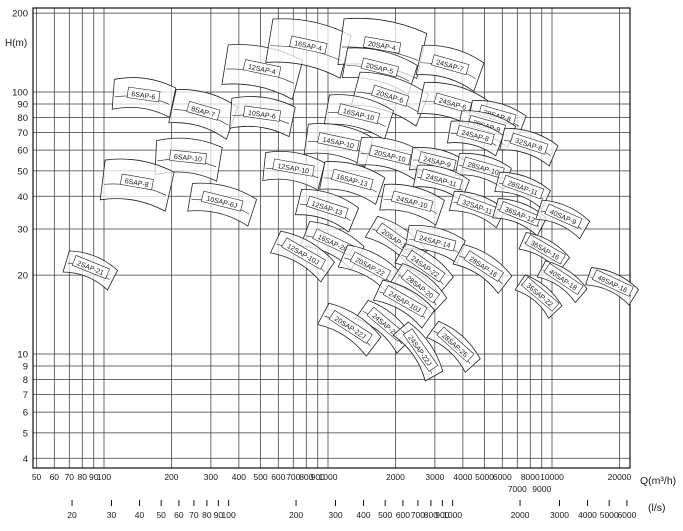 This screenshot has height=531, width=683. I want to click on y-tick-label: 60, so click(22, 151).